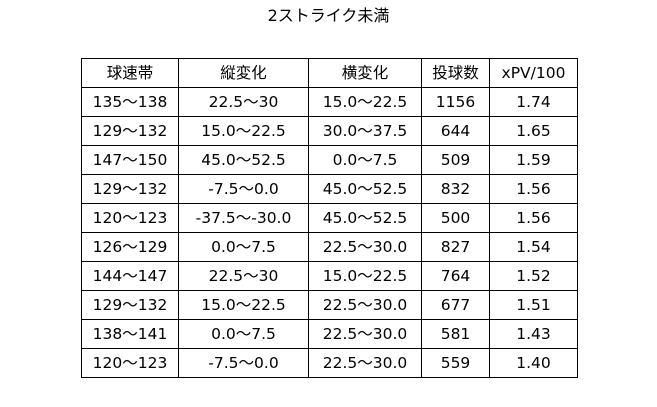 The width and height of the screenshot is (657, 407). Describe the element at coordinates (533, 276) in the screenshot. I see `table-cell: 1.52` at that location.